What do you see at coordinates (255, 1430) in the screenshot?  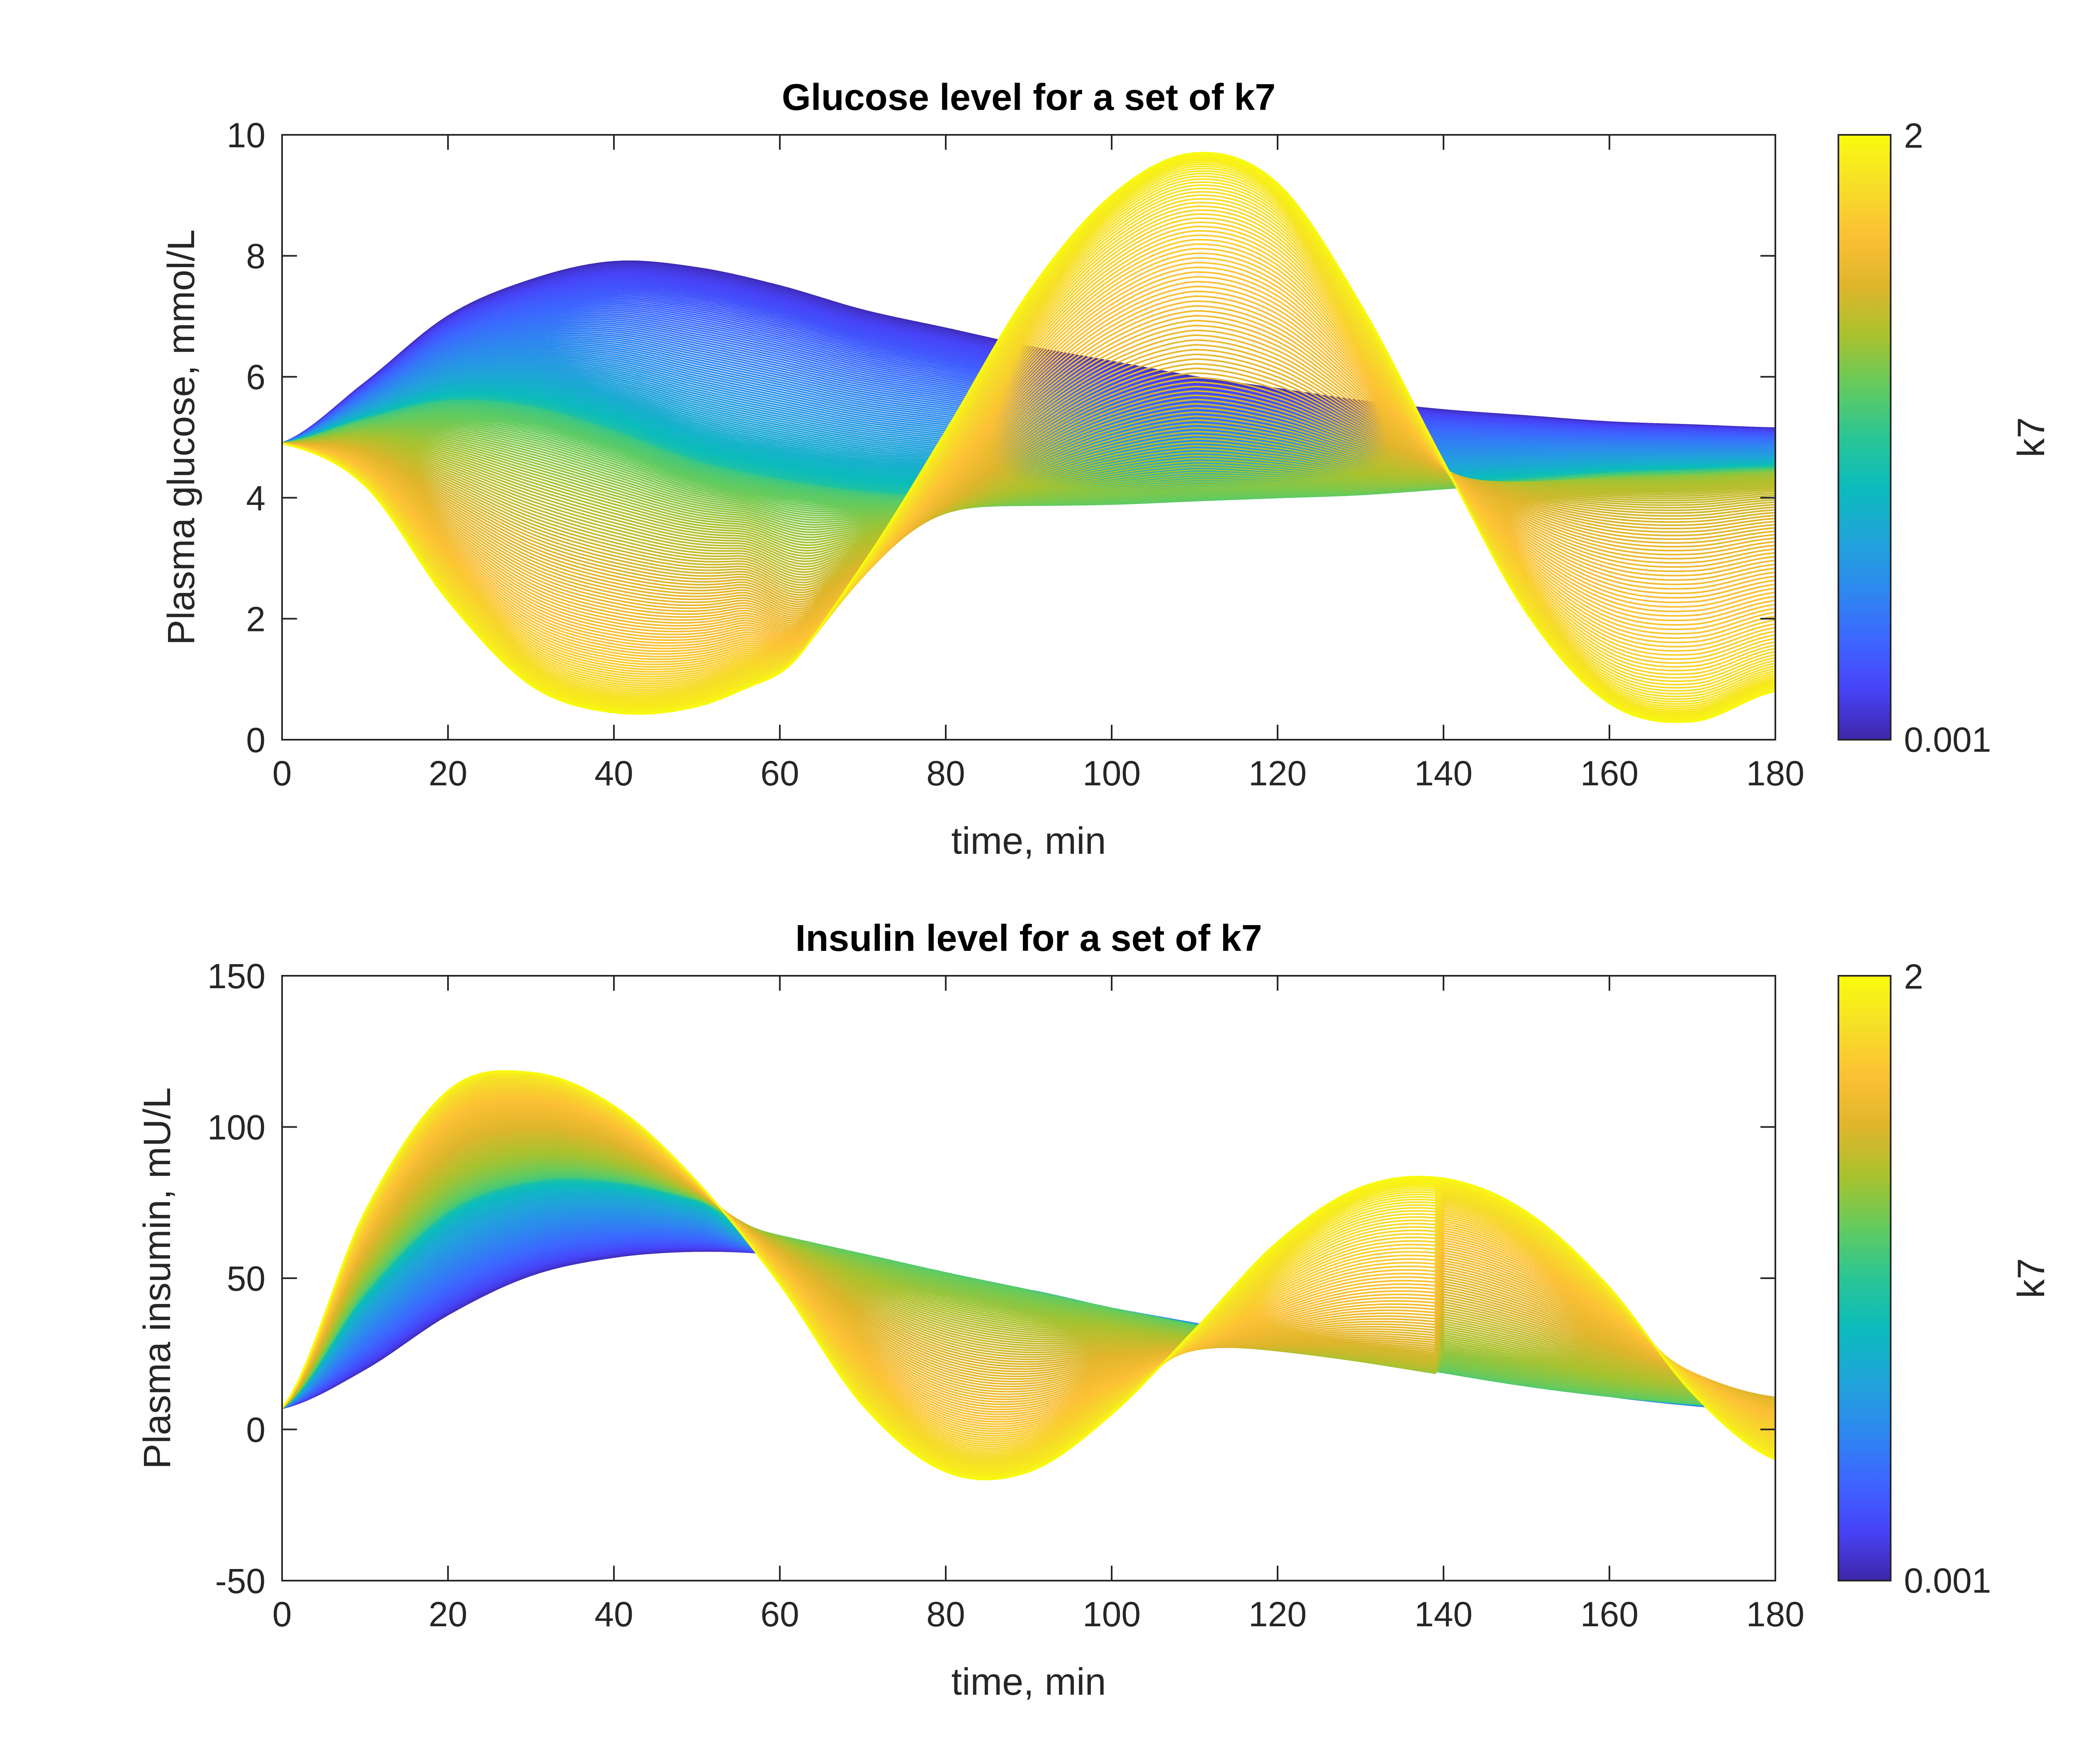 I see `y-tick-label: 0` at bounding box center [255, 1430].